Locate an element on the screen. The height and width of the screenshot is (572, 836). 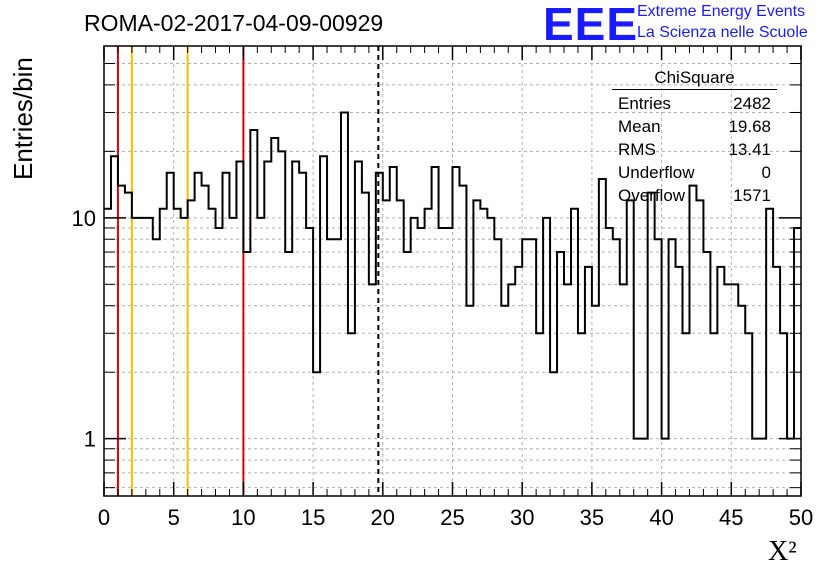
stats-value: 1571 is located at coordinates (752, 195).